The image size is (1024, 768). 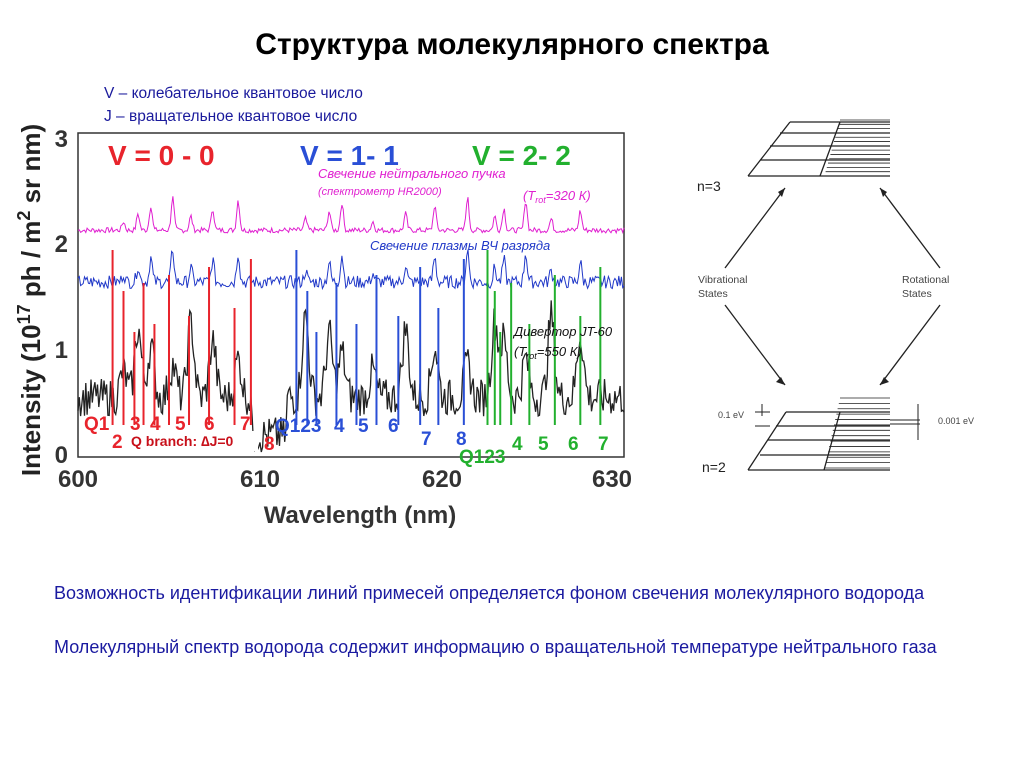 What do you see at coordinates (31, 400) in the screenshot?
I see `y-label-part-1: Intensity (10` at bounding box center [31, 400].